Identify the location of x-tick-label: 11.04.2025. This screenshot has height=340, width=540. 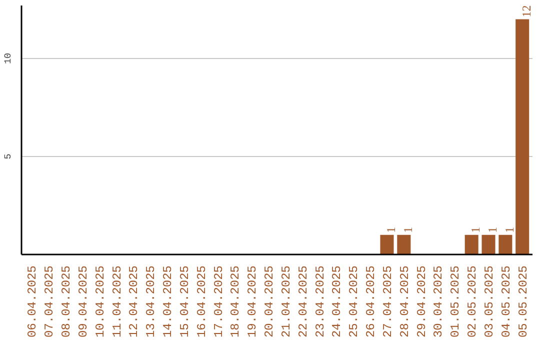
(117, 301).